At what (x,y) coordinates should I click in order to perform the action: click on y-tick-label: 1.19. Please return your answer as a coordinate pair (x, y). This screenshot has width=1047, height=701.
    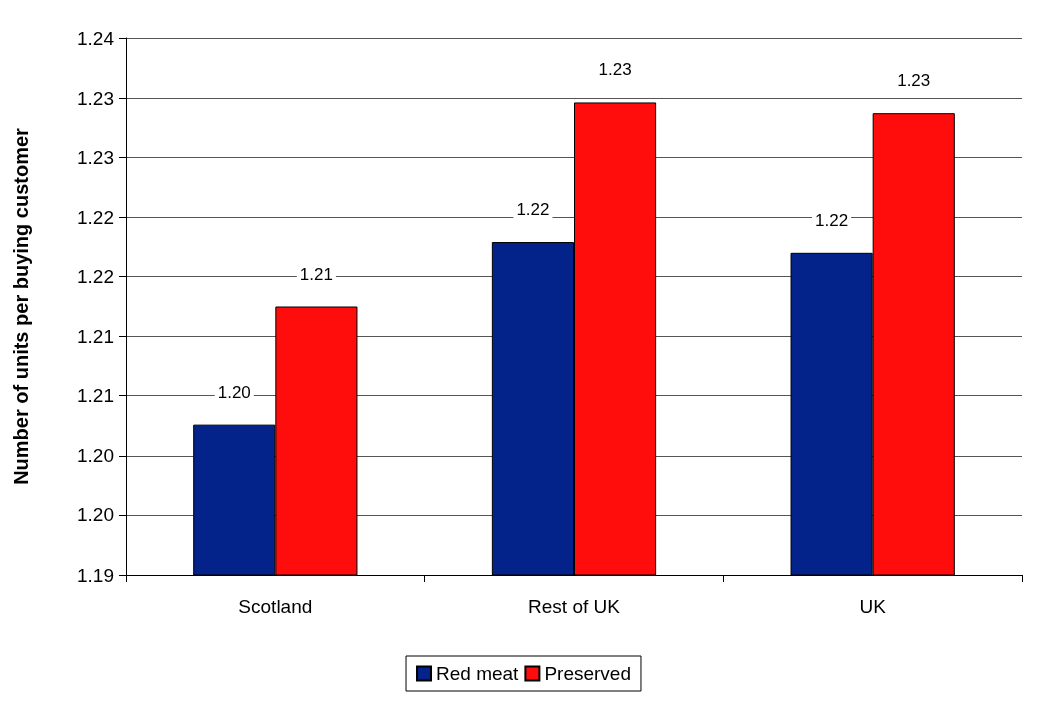
    Looking at the image, I should click on (95, 575).